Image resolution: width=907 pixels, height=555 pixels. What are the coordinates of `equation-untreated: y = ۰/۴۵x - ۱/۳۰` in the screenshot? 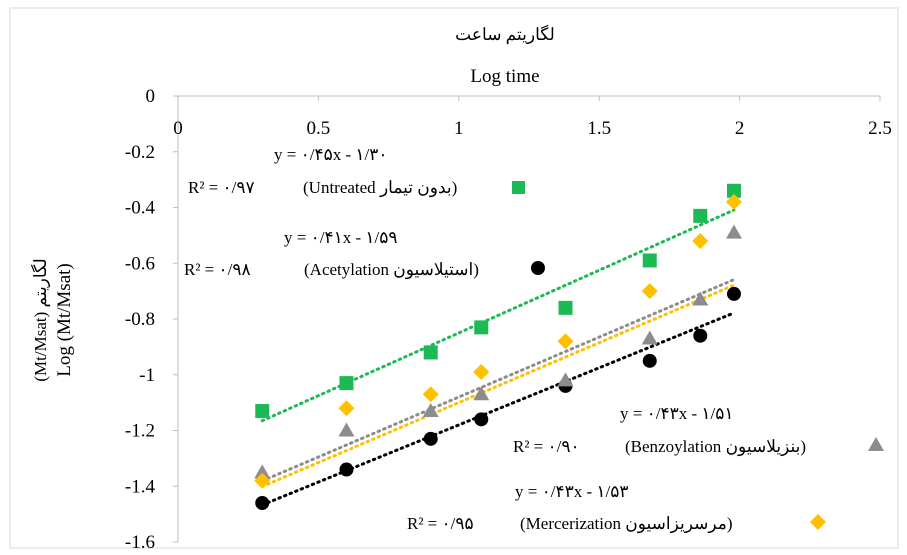 It's located at (330, 154).